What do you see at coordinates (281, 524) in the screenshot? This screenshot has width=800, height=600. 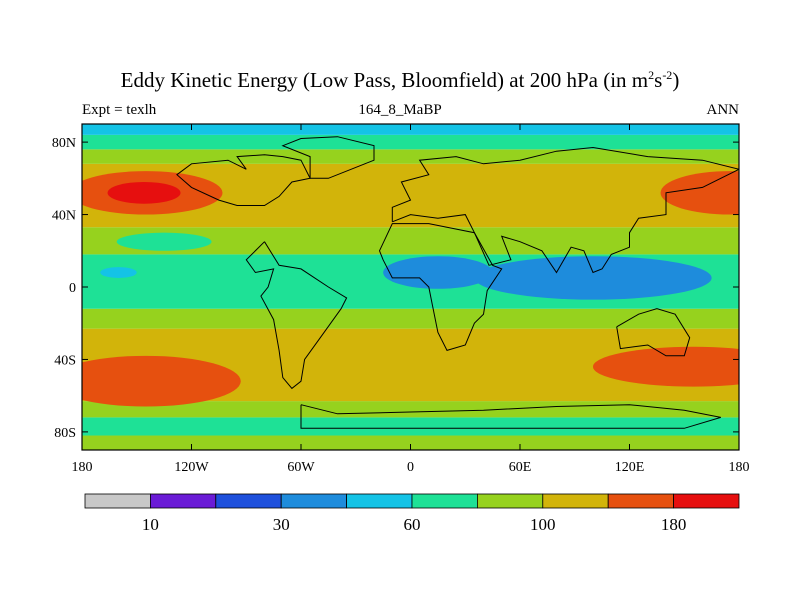 I see `colorbar-label: 30` at bounding box center [281, 524].